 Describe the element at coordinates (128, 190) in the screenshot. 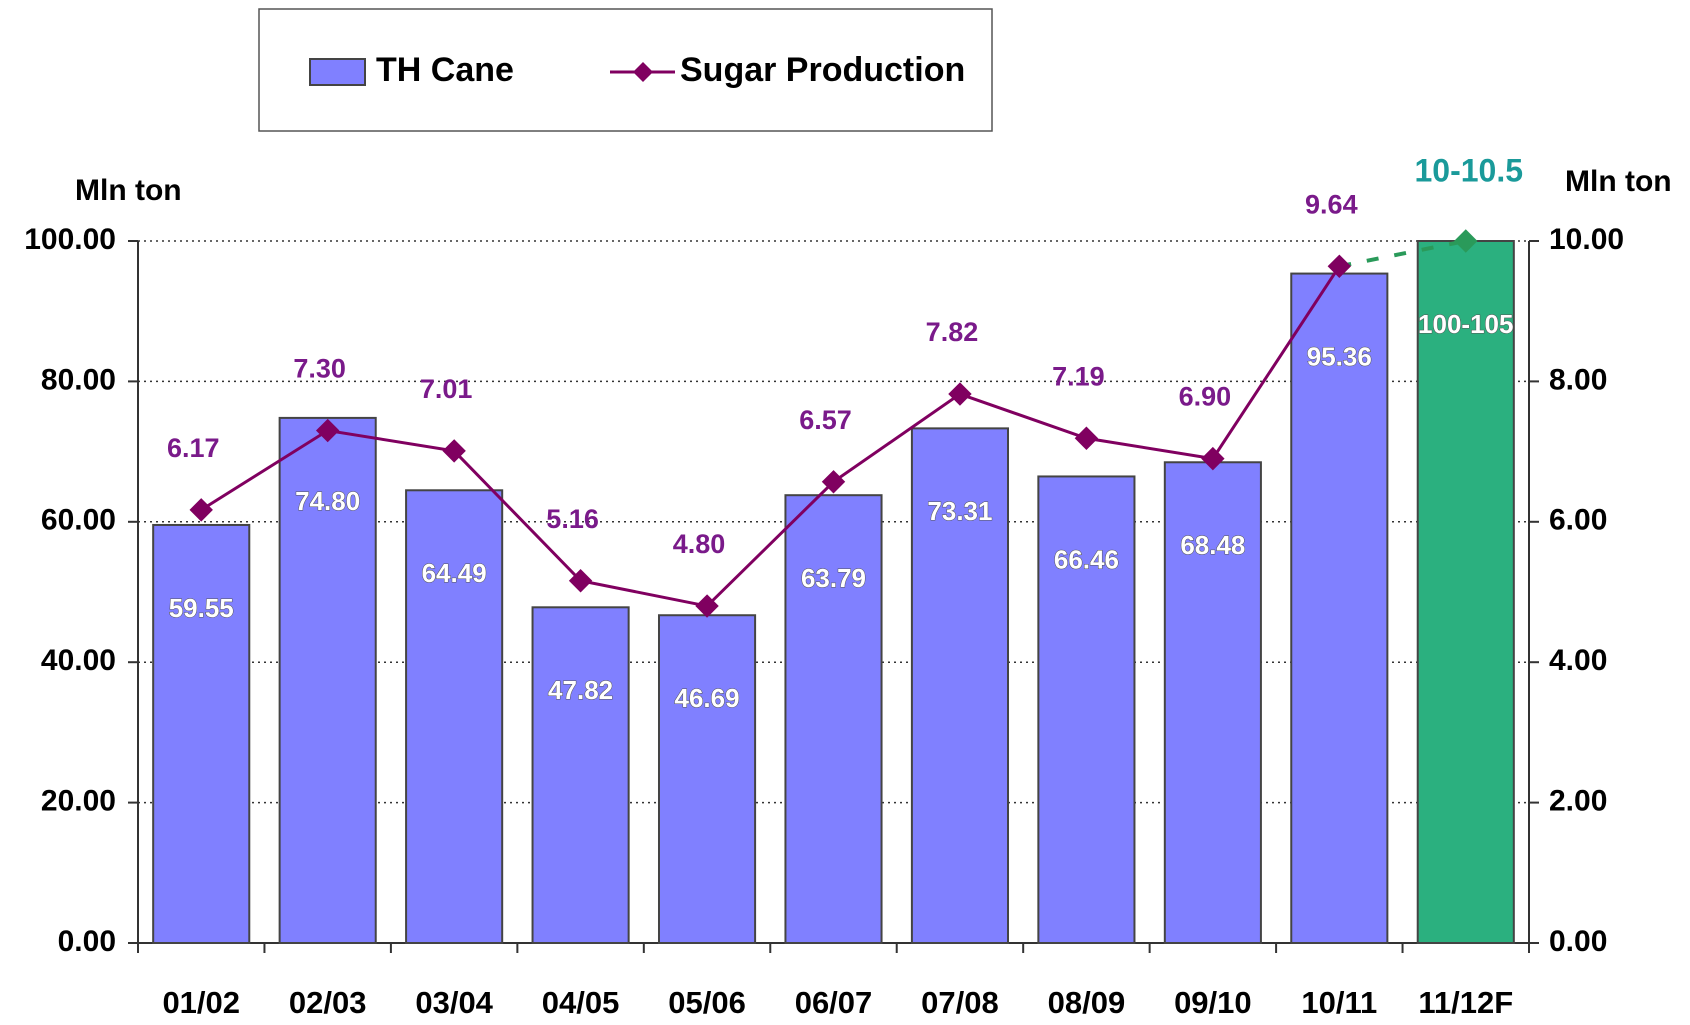

I see `y-axis-label: Mln ton` at that location.